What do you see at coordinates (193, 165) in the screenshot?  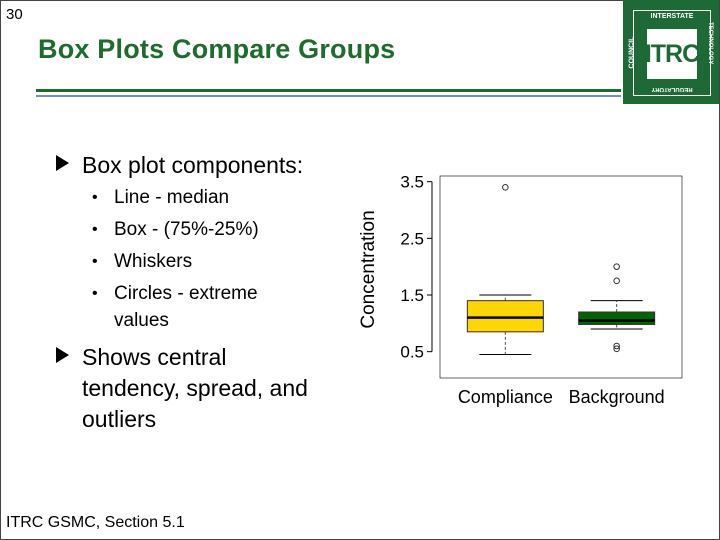 I see `bullet-text: Box plot components:` at bounding box center [193, 165].